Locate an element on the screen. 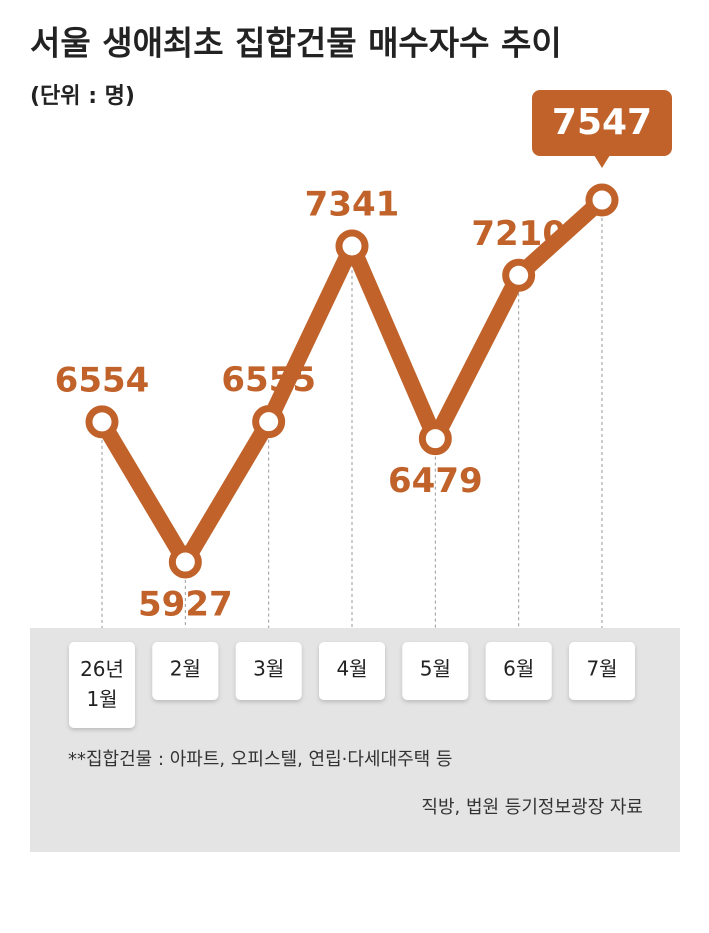 The width and height of the screenshot is (709, 933). value-label: 6479 is located at coordinates (435, 481).